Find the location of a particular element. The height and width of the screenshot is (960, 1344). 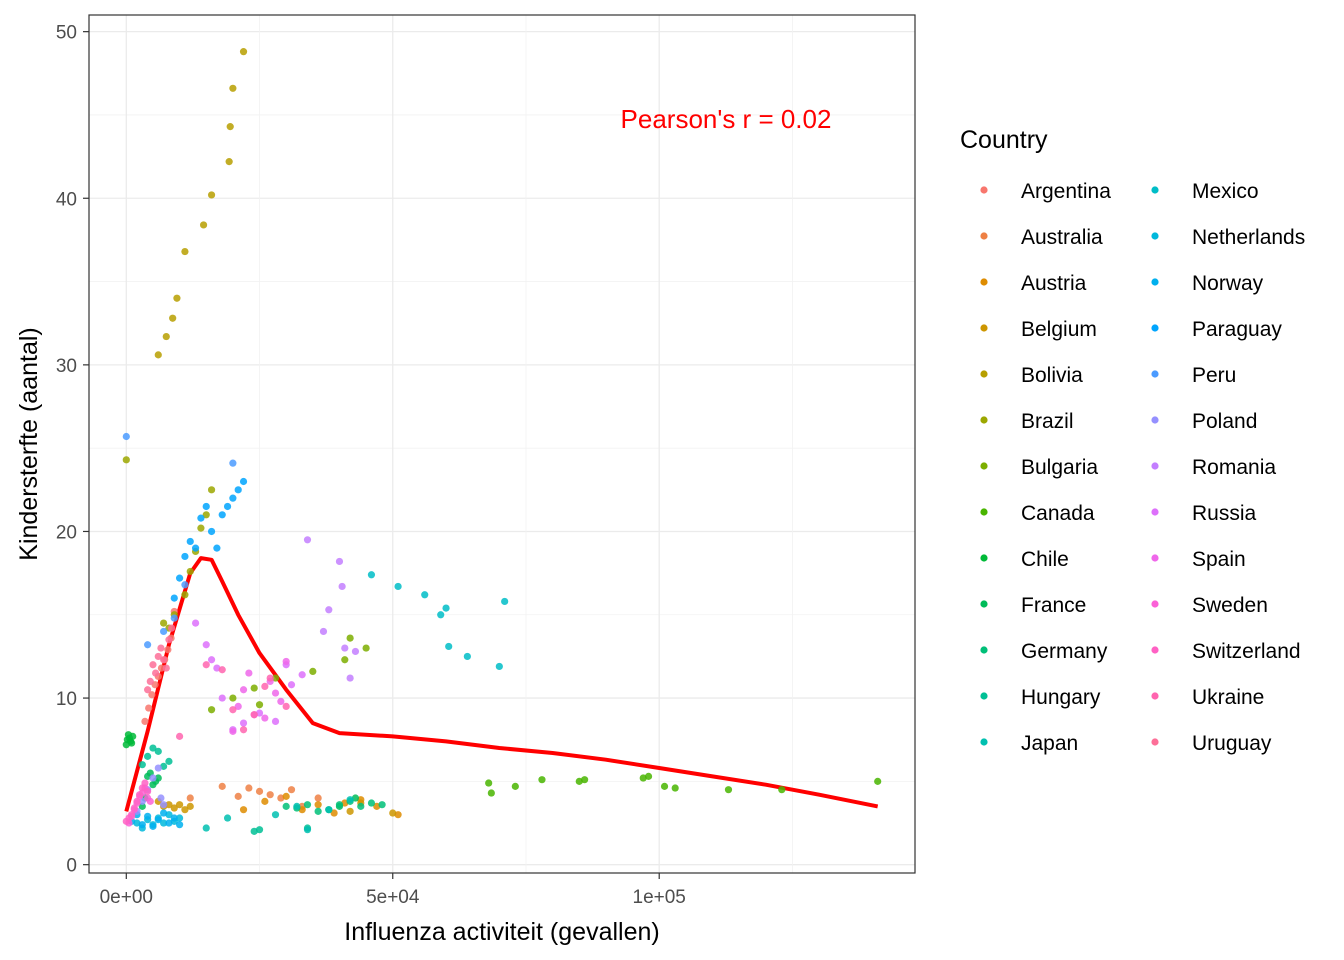

y-tick-label: 20 is located at coordinates (66, 532).